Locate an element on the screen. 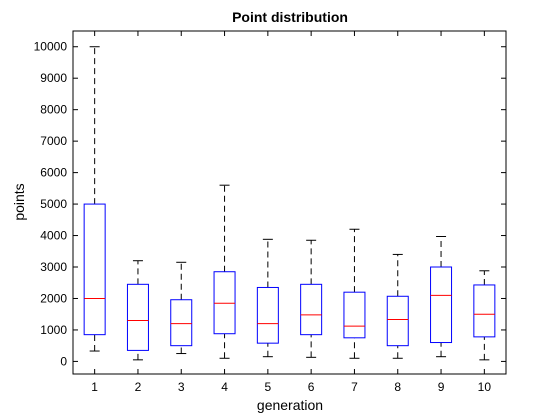 Image resolution: width=560 pixels, height=420 pixels. y-tick-label: 5000 is located at coordinates (53, 204).